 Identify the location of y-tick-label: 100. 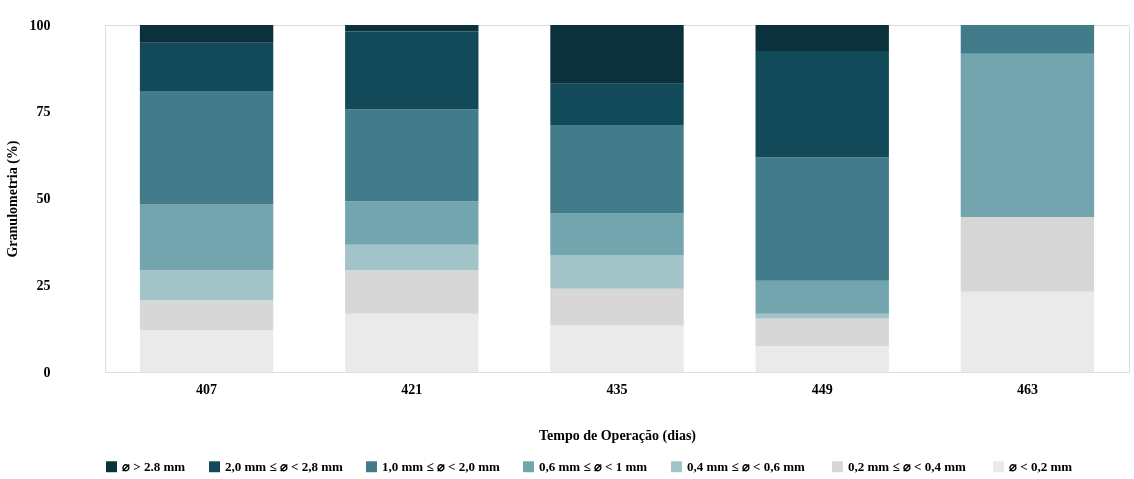
(40, 25).